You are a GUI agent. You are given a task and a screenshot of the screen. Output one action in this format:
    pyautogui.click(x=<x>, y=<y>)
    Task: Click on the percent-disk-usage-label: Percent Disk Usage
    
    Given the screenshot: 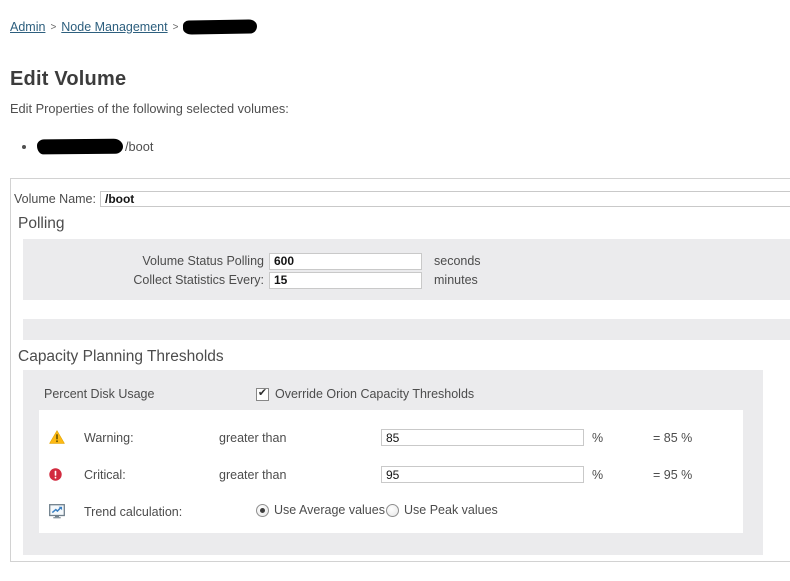 What is the action you would take?
    pyautogui.click(x=99, y=394)
    